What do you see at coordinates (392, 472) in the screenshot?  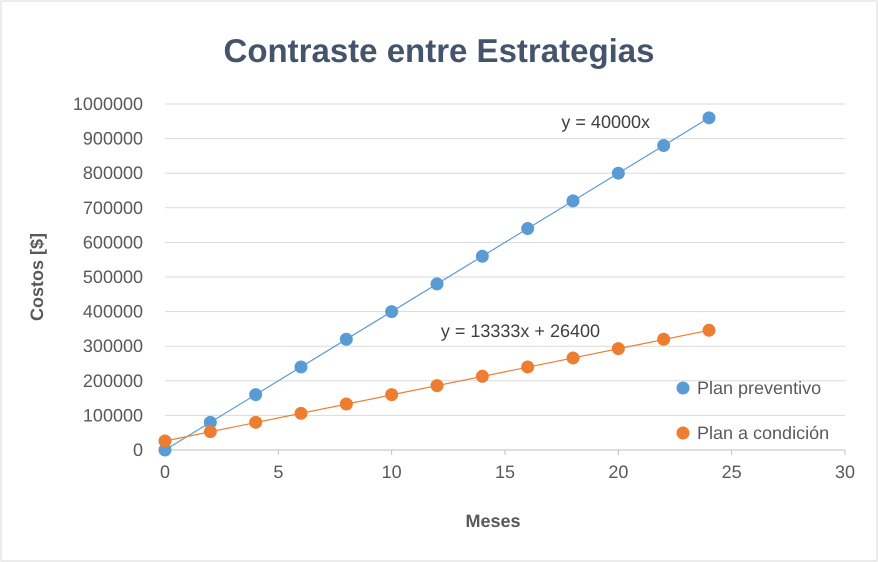 I see `x-tick-label: 10` at bounding box center [392, 472].